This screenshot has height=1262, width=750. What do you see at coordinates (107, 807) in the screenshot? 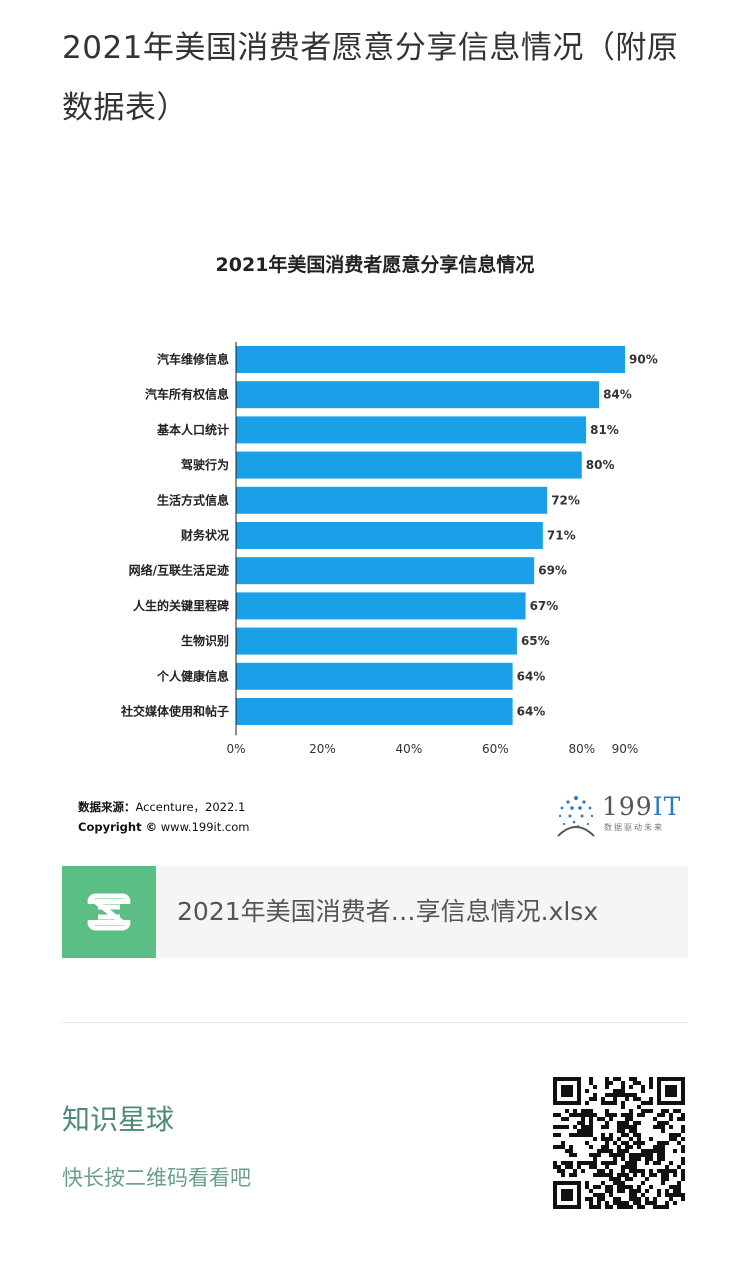
I see `source-label: 数据来源：` at bounding box center [107, 807].